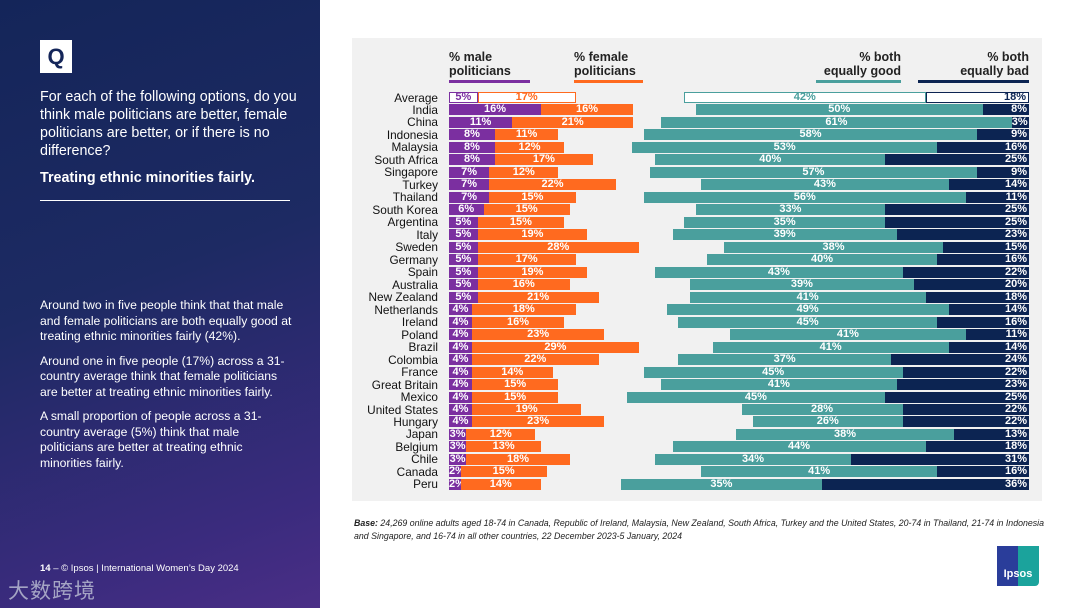 Image resolution: width=1080 pixels, height=608 pixels. Describe the element at coordinates (406, 309) in the screenshot. I see `category-label: Netherlands` at that location.